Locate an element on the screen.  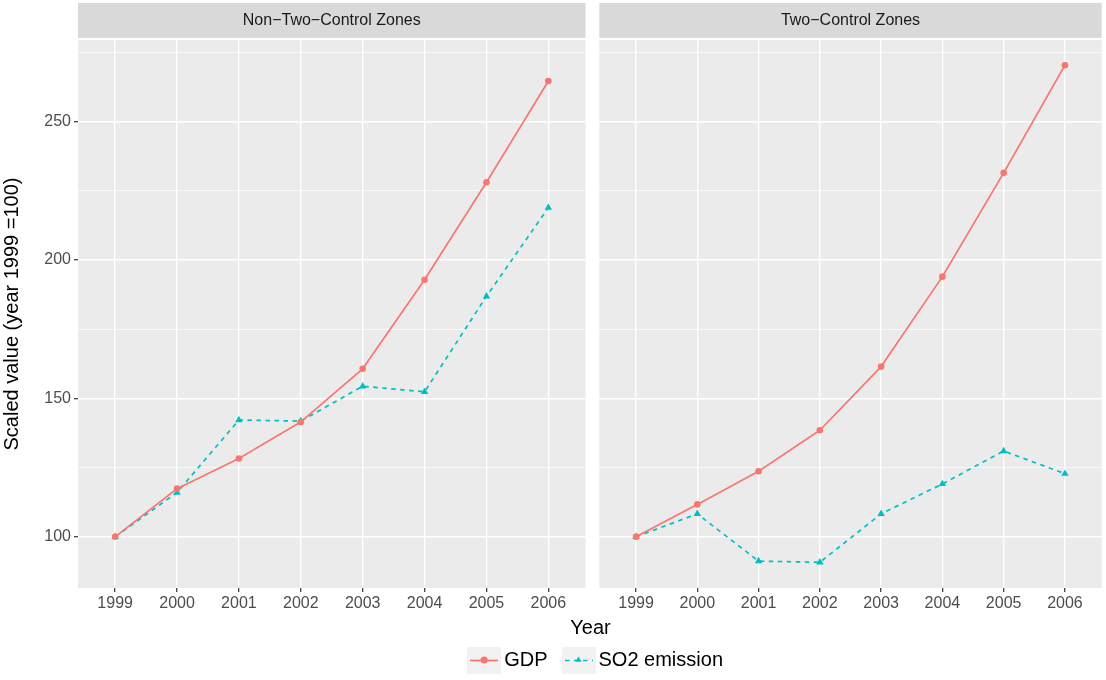
y-axis-title: Scaled value (year 1999 =100) is located at coordinates (11, 314).